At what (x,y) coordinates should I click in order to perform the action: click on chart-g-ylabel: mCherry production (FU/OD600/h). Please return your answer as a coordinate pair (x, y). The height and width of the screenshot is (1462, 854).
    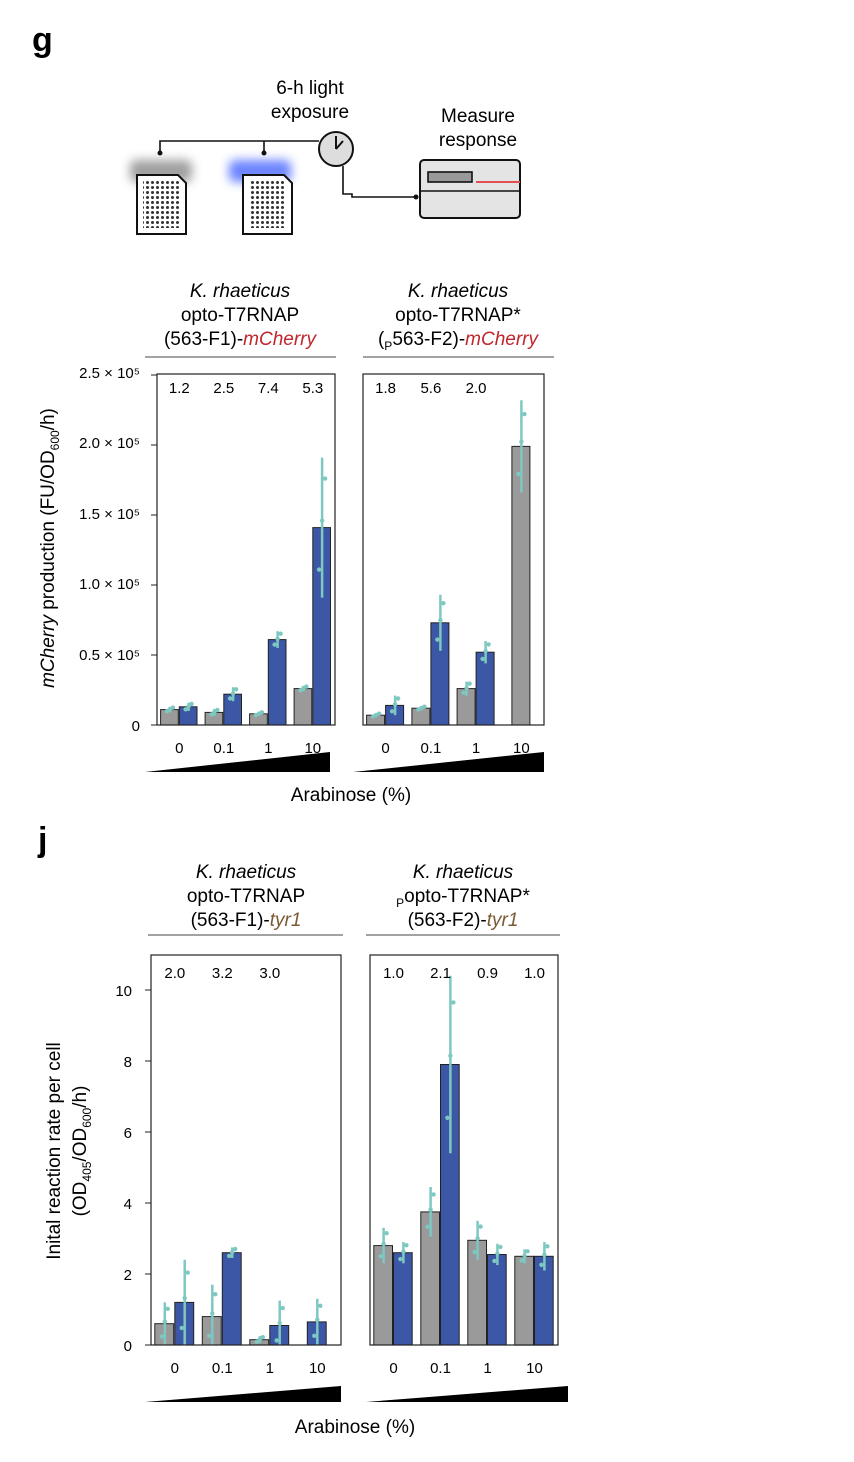
    Looking at the image, I should click on (50, 548).